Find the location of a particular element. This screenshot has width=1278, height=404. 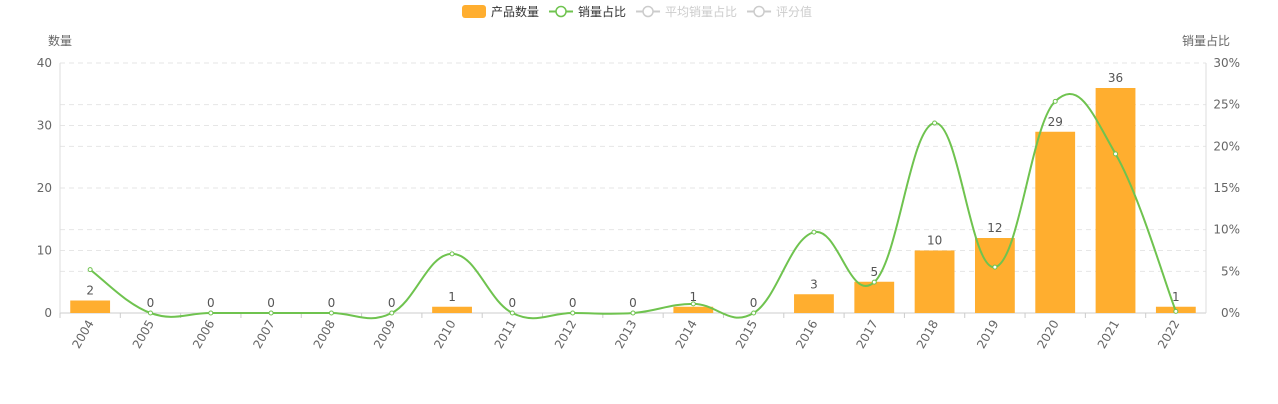

x-tick-label: 2019 is located at coordinates (987, 334).